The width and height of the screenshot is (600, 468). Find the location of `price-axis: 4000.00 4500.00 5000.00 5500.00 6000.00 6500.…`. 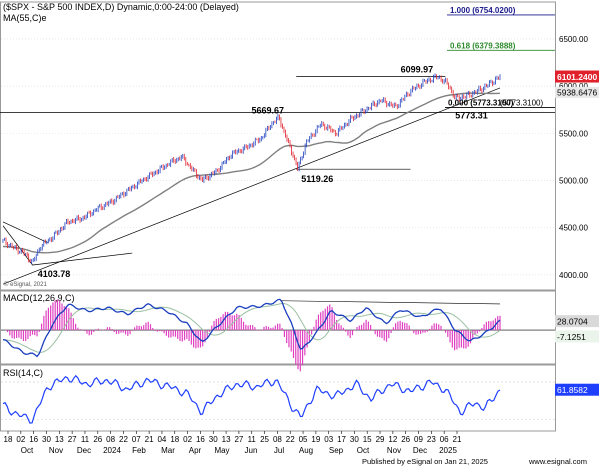

price-axis: 4000.00 4500.00 5000.00 5500.00 6000.00 6500.… is located at coordinates (577, 157).